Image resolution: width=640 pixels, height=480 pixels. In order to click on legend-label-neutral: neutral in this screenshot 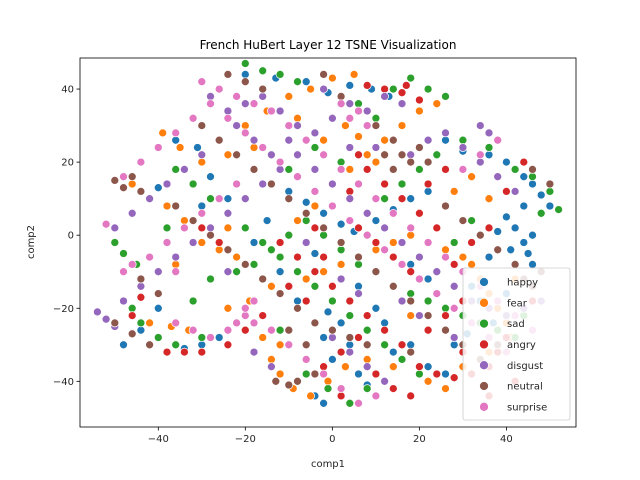, I will do `click(525, 387)`.